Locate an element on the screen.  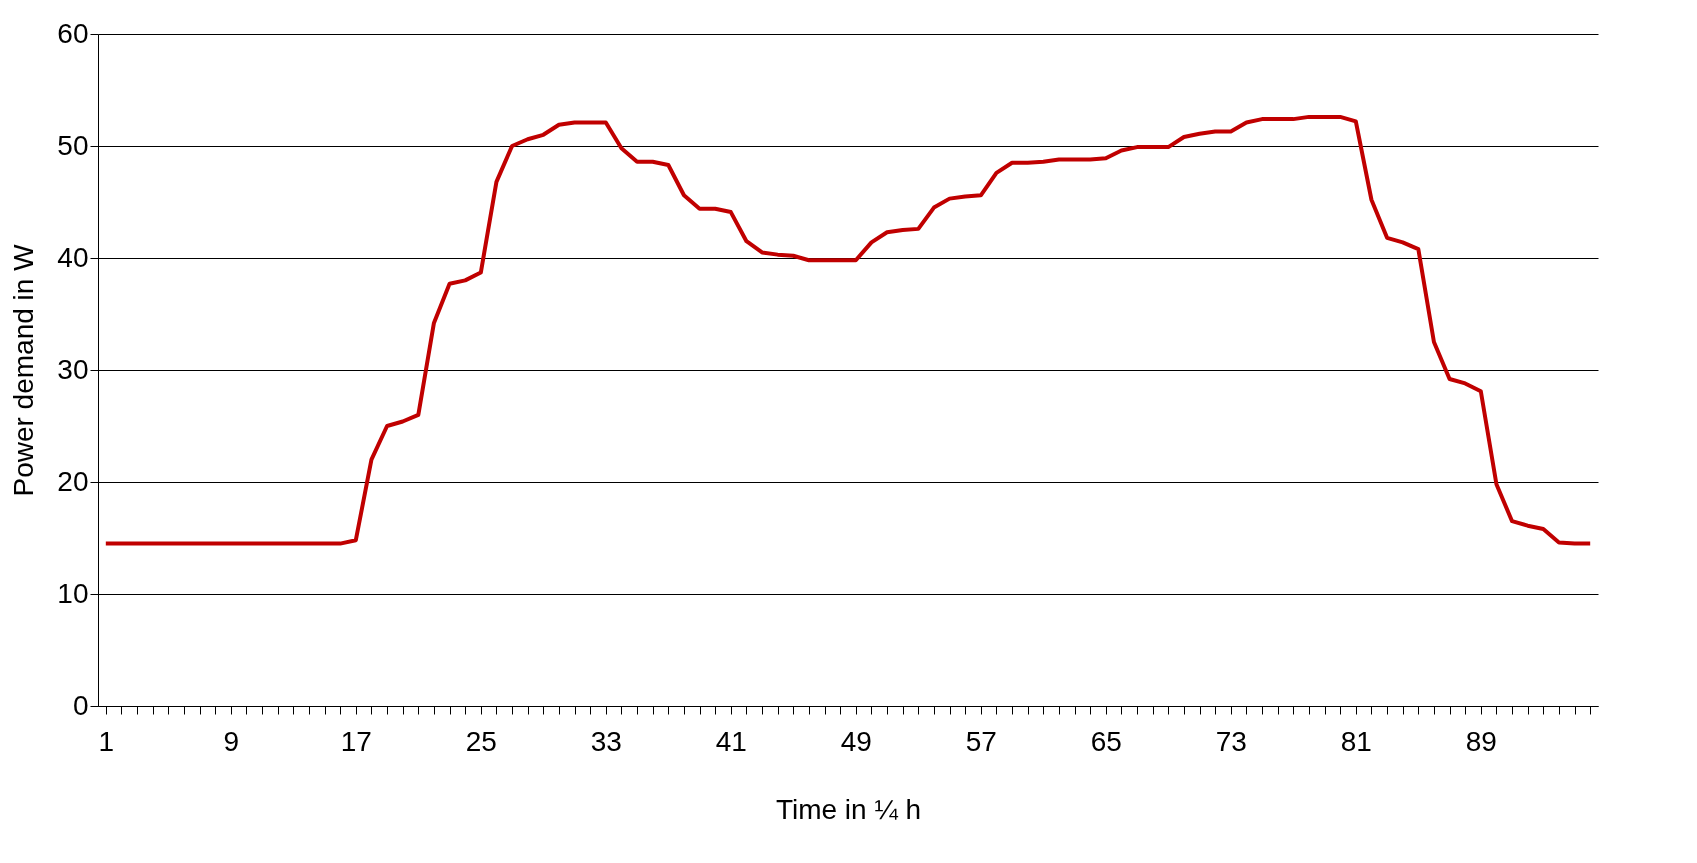
x-tick-label: 57 is located at coordinates (981, 741).